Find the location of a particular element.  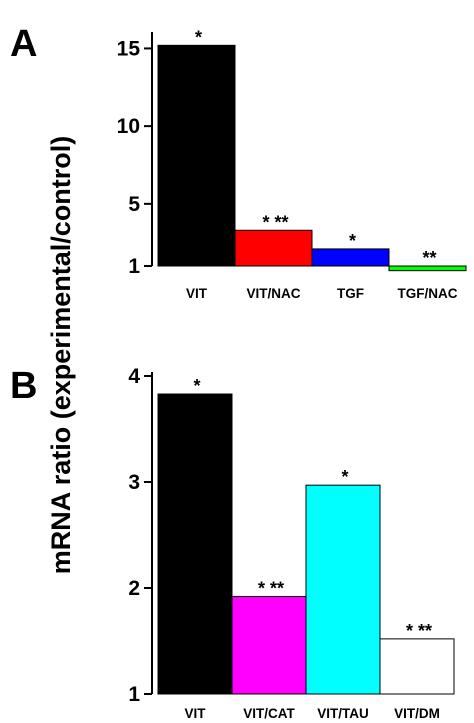

bar-vit-cat is located at coordinates (269, 645).